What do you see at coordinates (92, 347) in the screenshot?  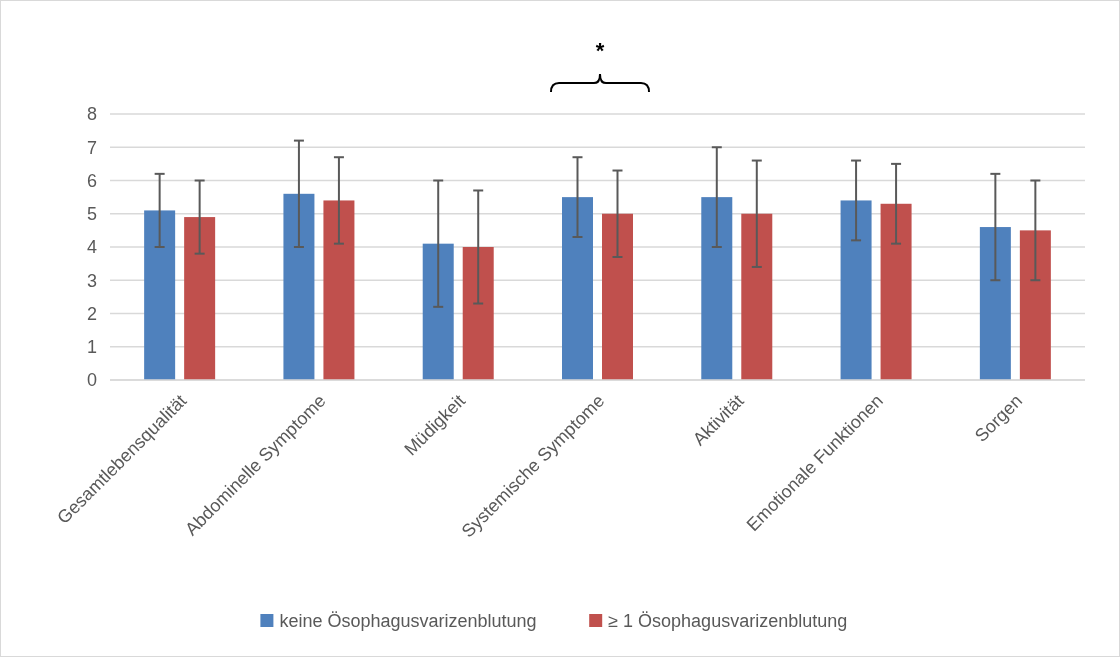 I see `y-tick-label: 1` at bounding box center [92, 347].